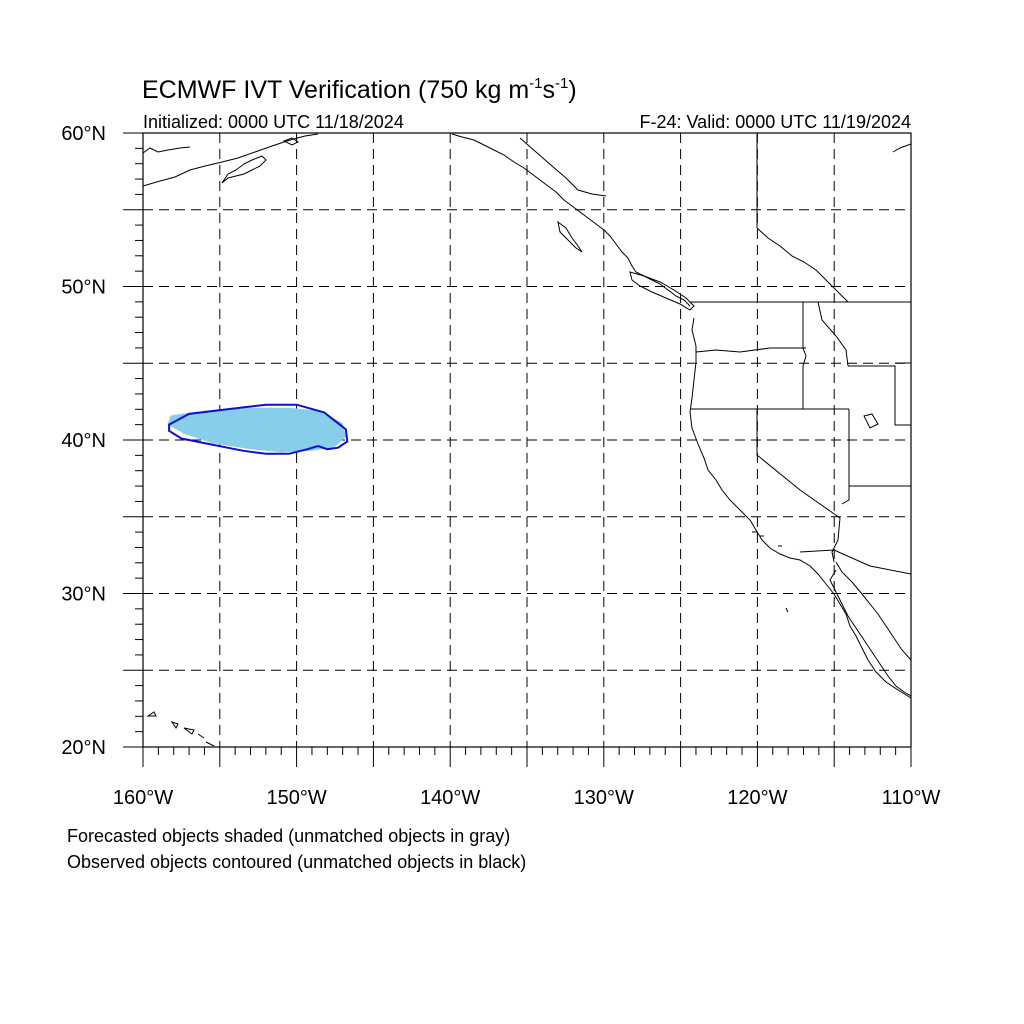  I want to click on ivt-objects, so click(258, 429).